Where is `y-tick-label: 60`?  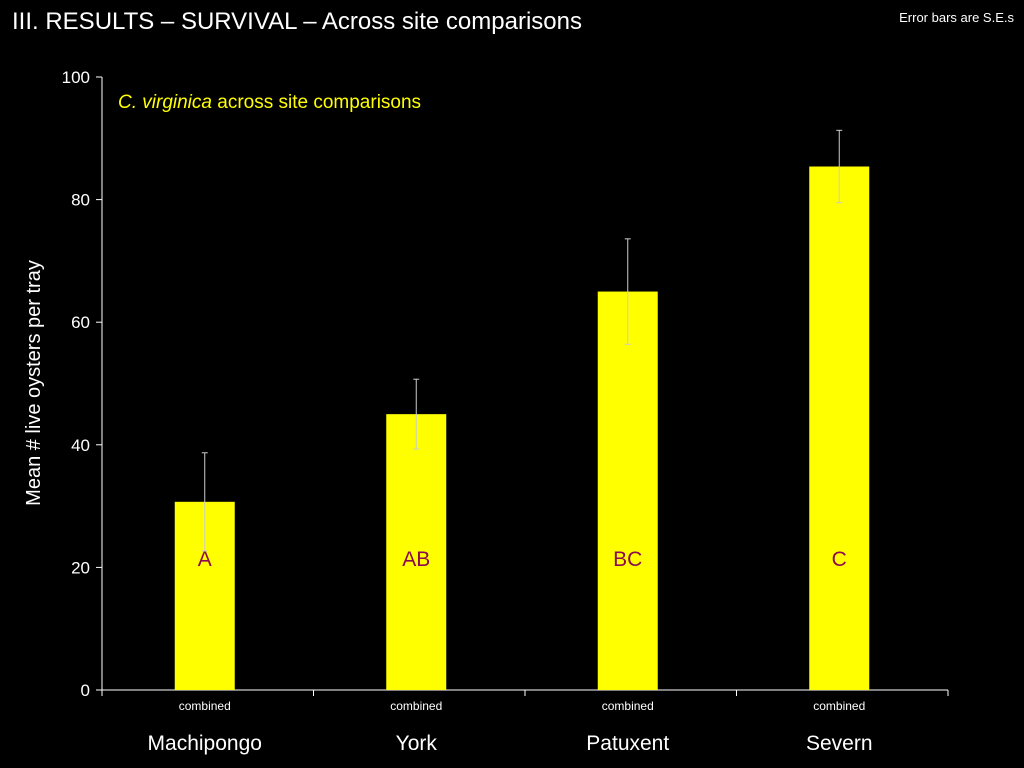 y-tick-label: 60 is located at coordinates (80, 322).